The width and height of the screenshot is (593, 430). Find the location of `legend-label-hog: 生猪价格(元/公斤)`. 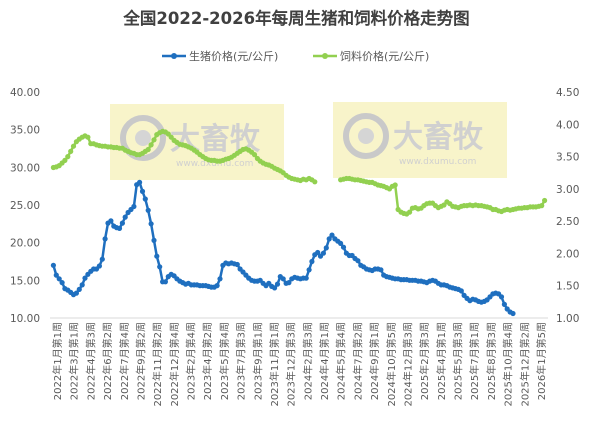

legend-label-hog: 生猪价格(元/公斤) is located at coordinates (233, 56).